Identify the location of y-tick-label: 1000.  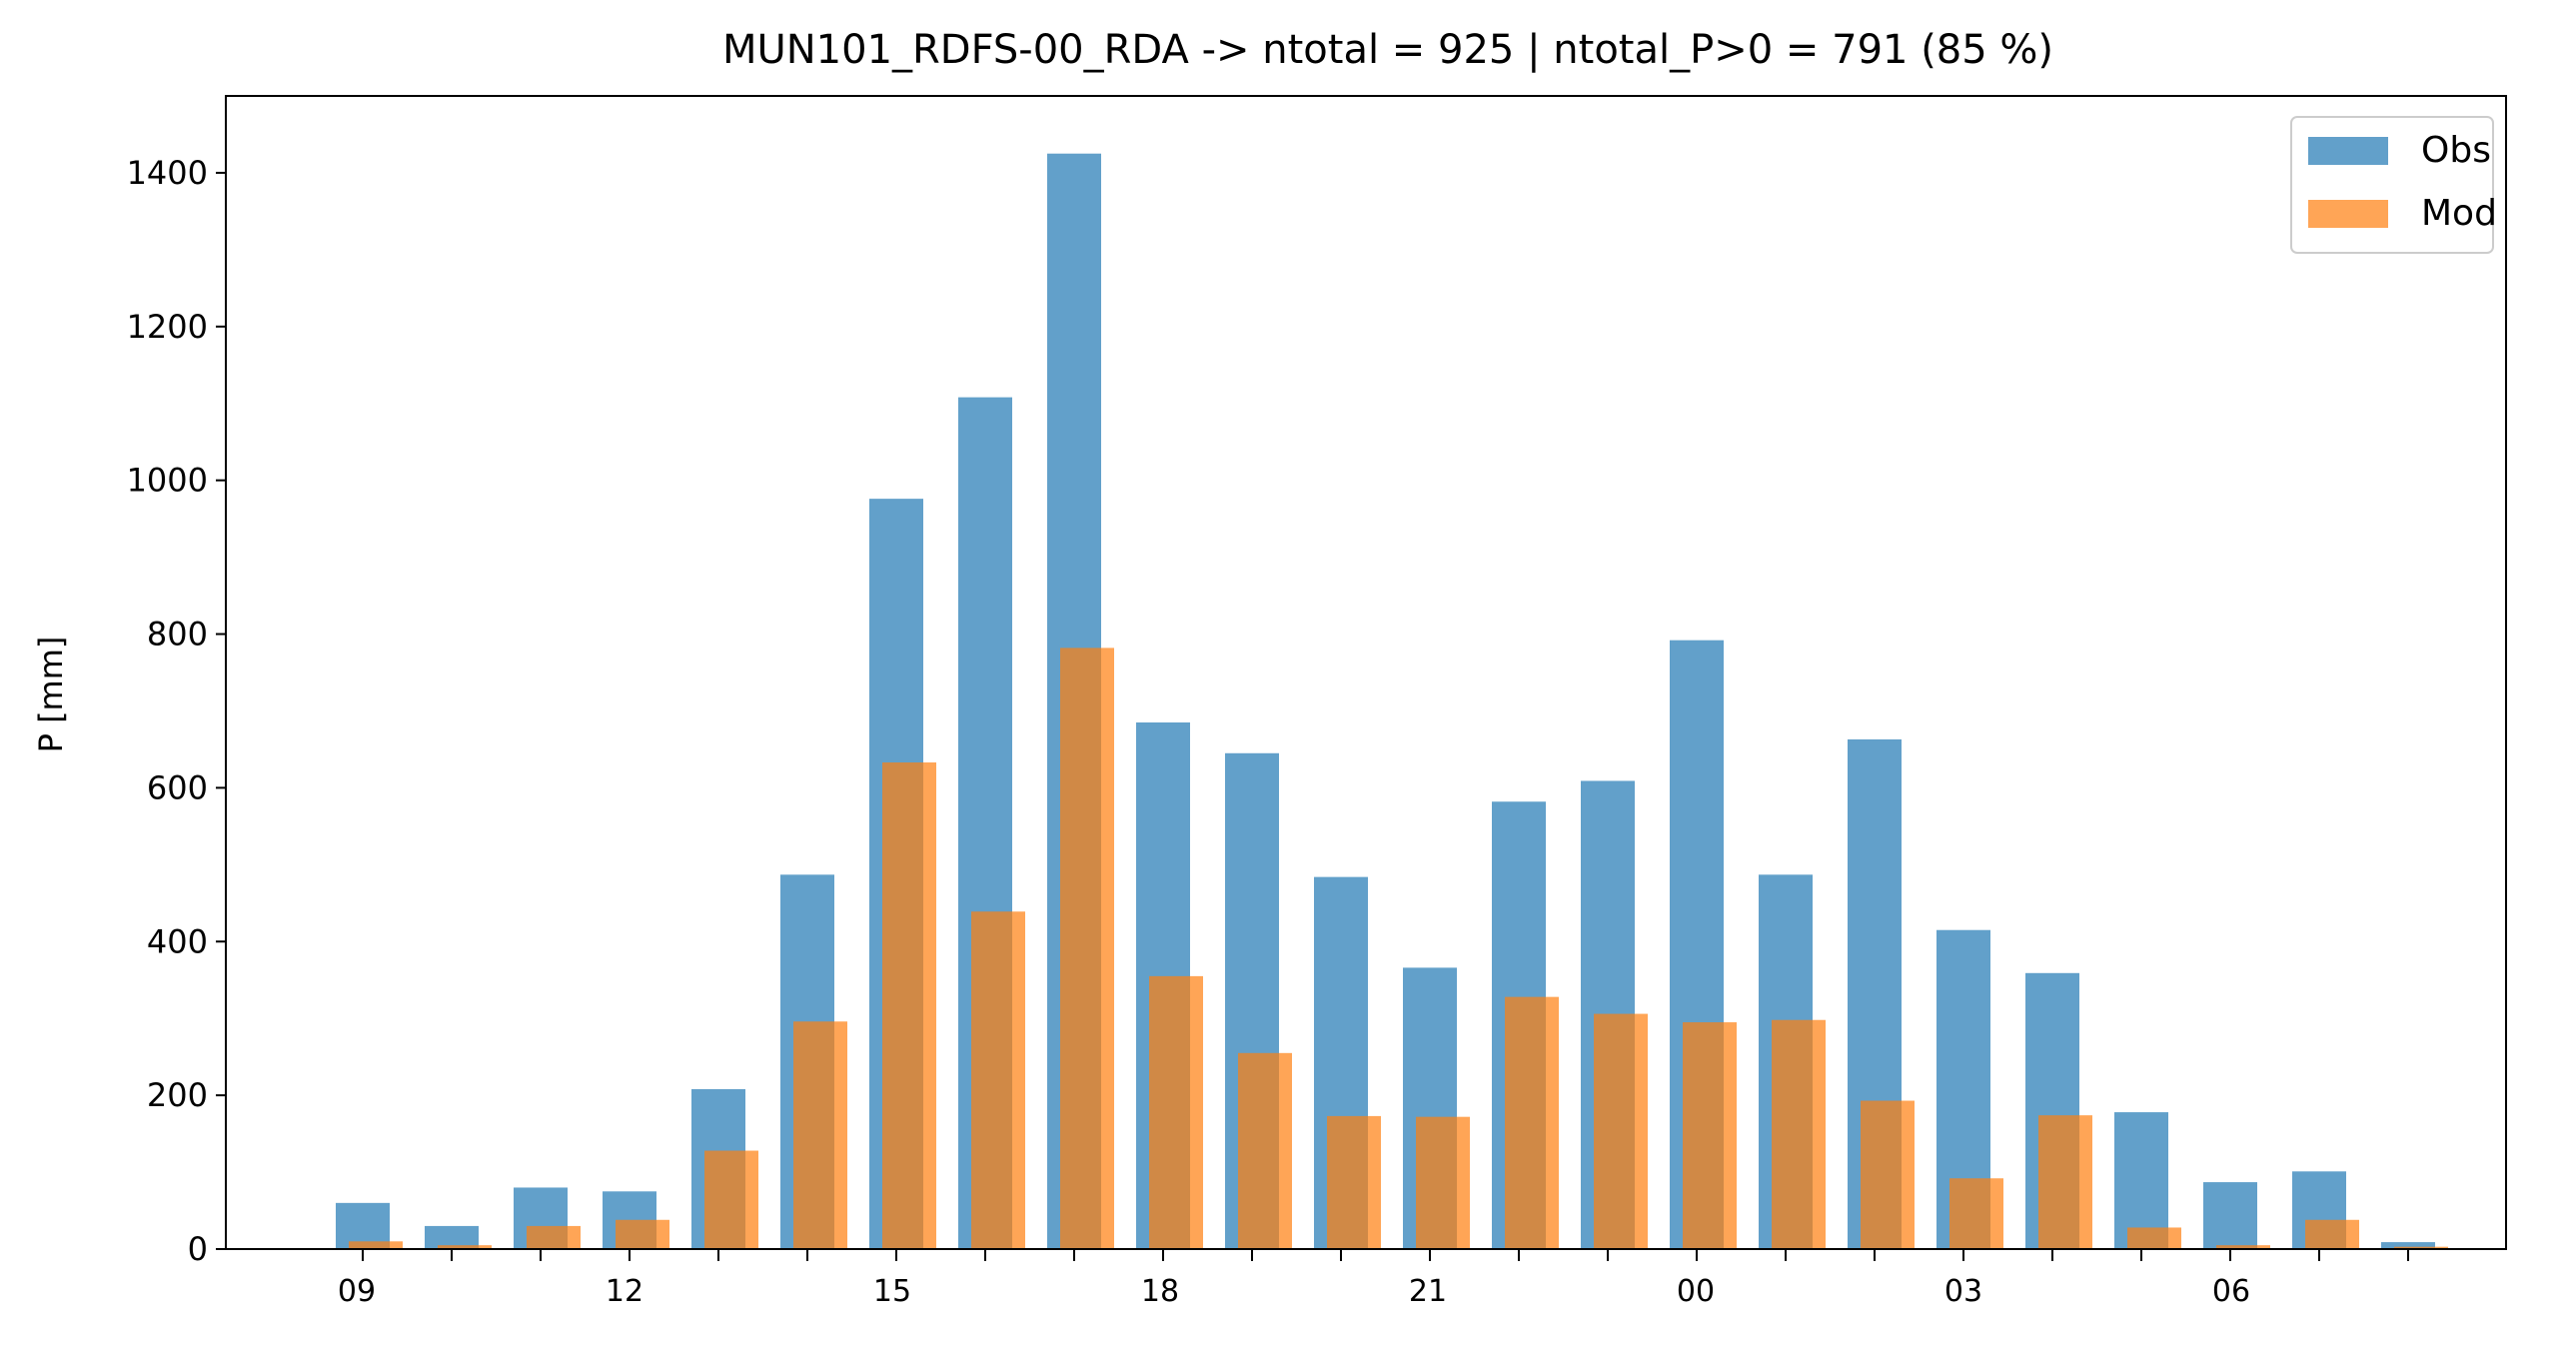
(167, 481).